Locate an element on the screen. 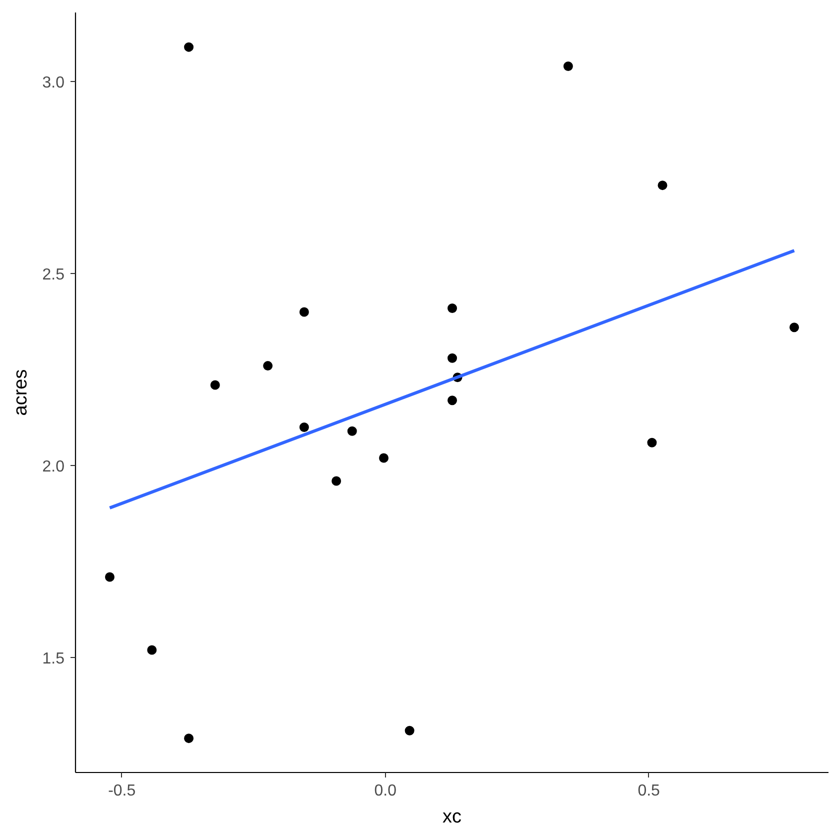 The height and width of the screenshot is (840, 840). y-tick-label: 2.0 is located at coordinates (53, 467).